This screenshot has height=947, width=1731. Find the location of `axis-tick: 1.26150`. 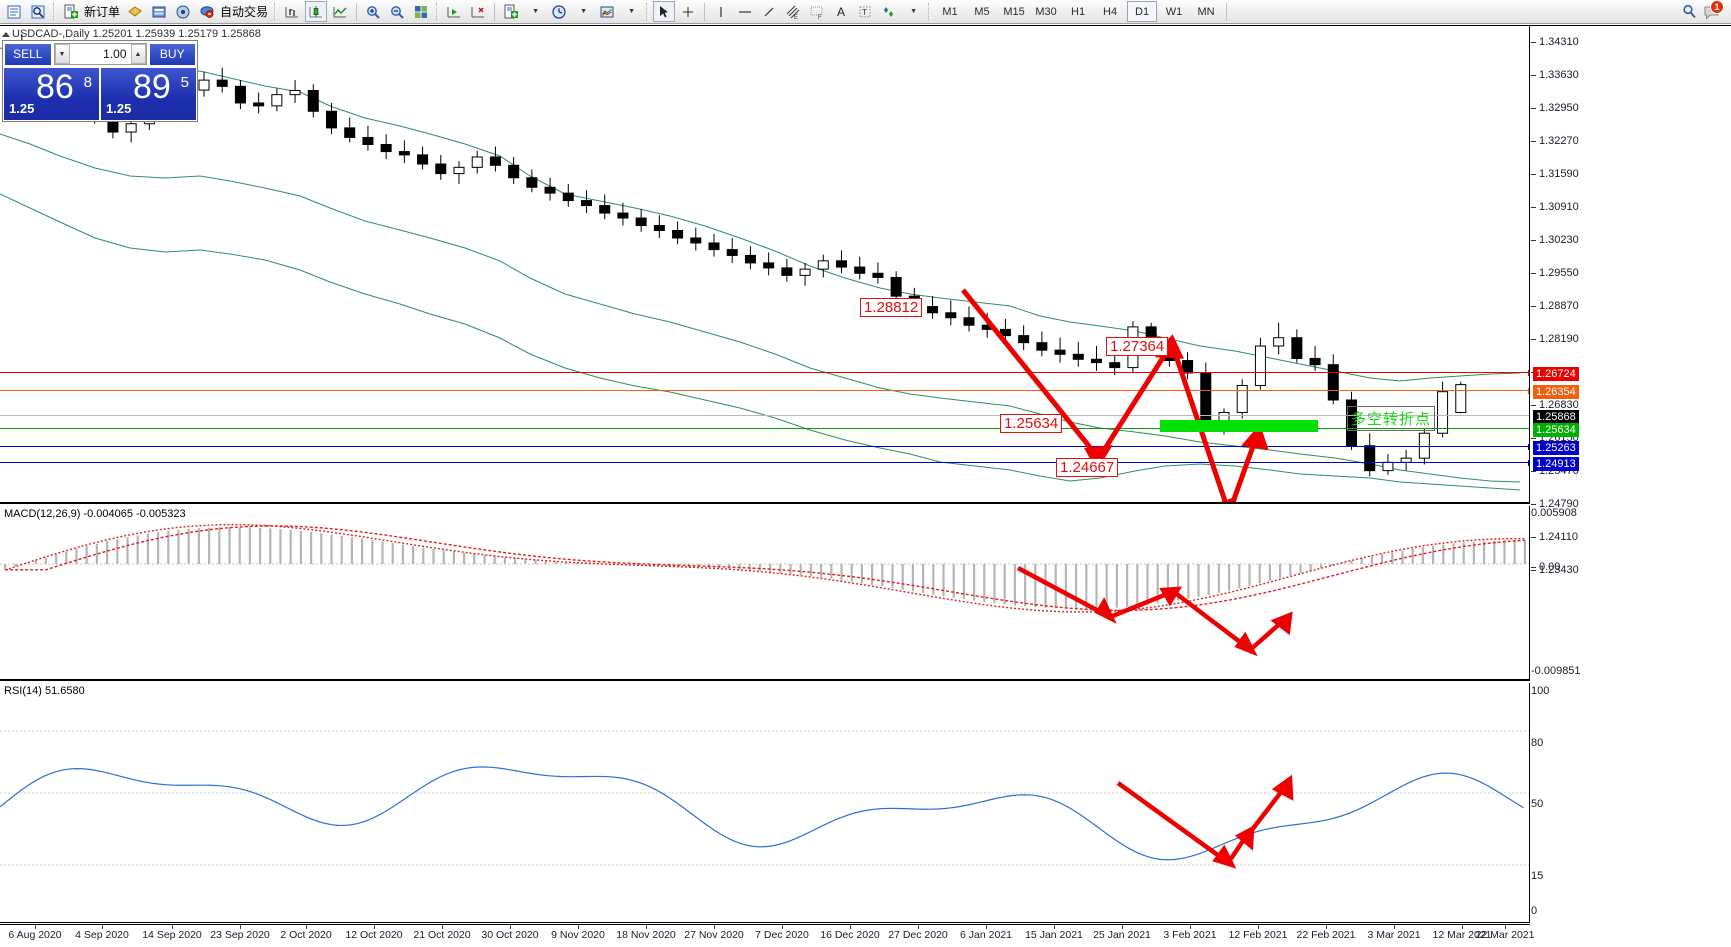

axis-tick: 1.26150 is located at coordinates (1555, 438).